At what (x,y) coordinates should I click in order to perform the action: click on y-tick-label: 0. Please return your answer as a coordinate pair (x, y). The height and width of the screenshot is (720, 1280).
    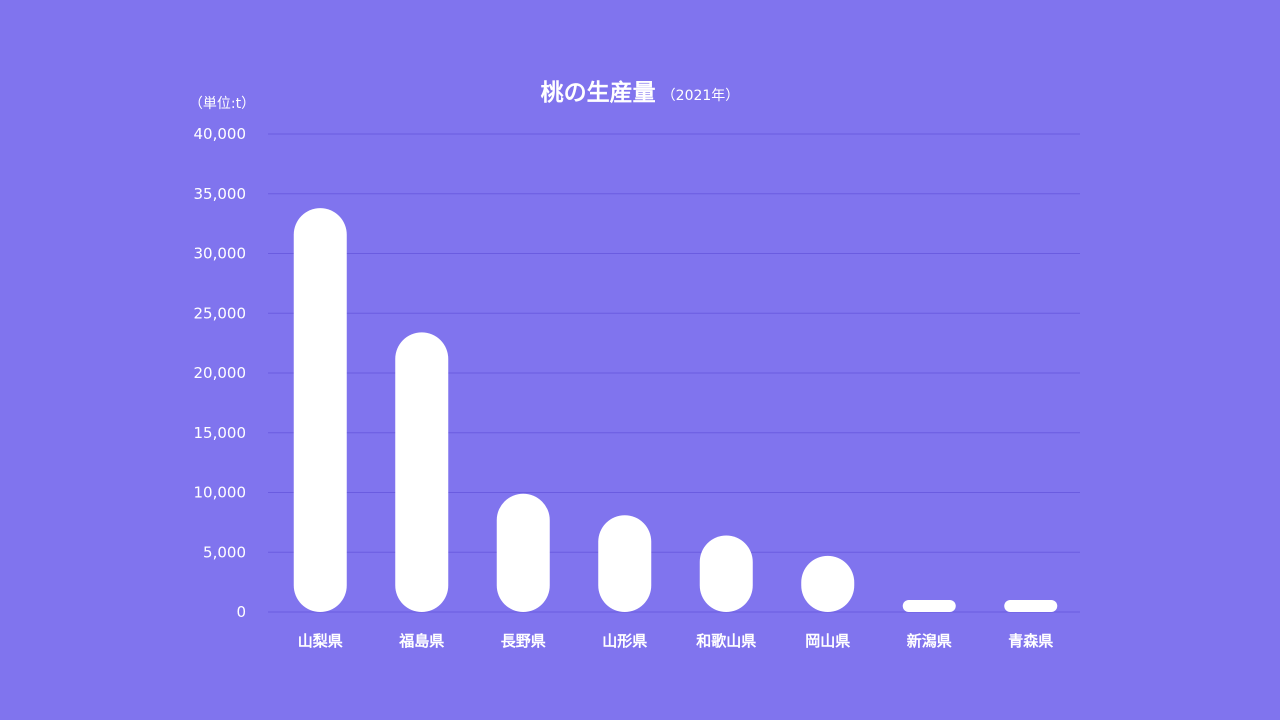
    Looking at the image, I should click on (241, 612).